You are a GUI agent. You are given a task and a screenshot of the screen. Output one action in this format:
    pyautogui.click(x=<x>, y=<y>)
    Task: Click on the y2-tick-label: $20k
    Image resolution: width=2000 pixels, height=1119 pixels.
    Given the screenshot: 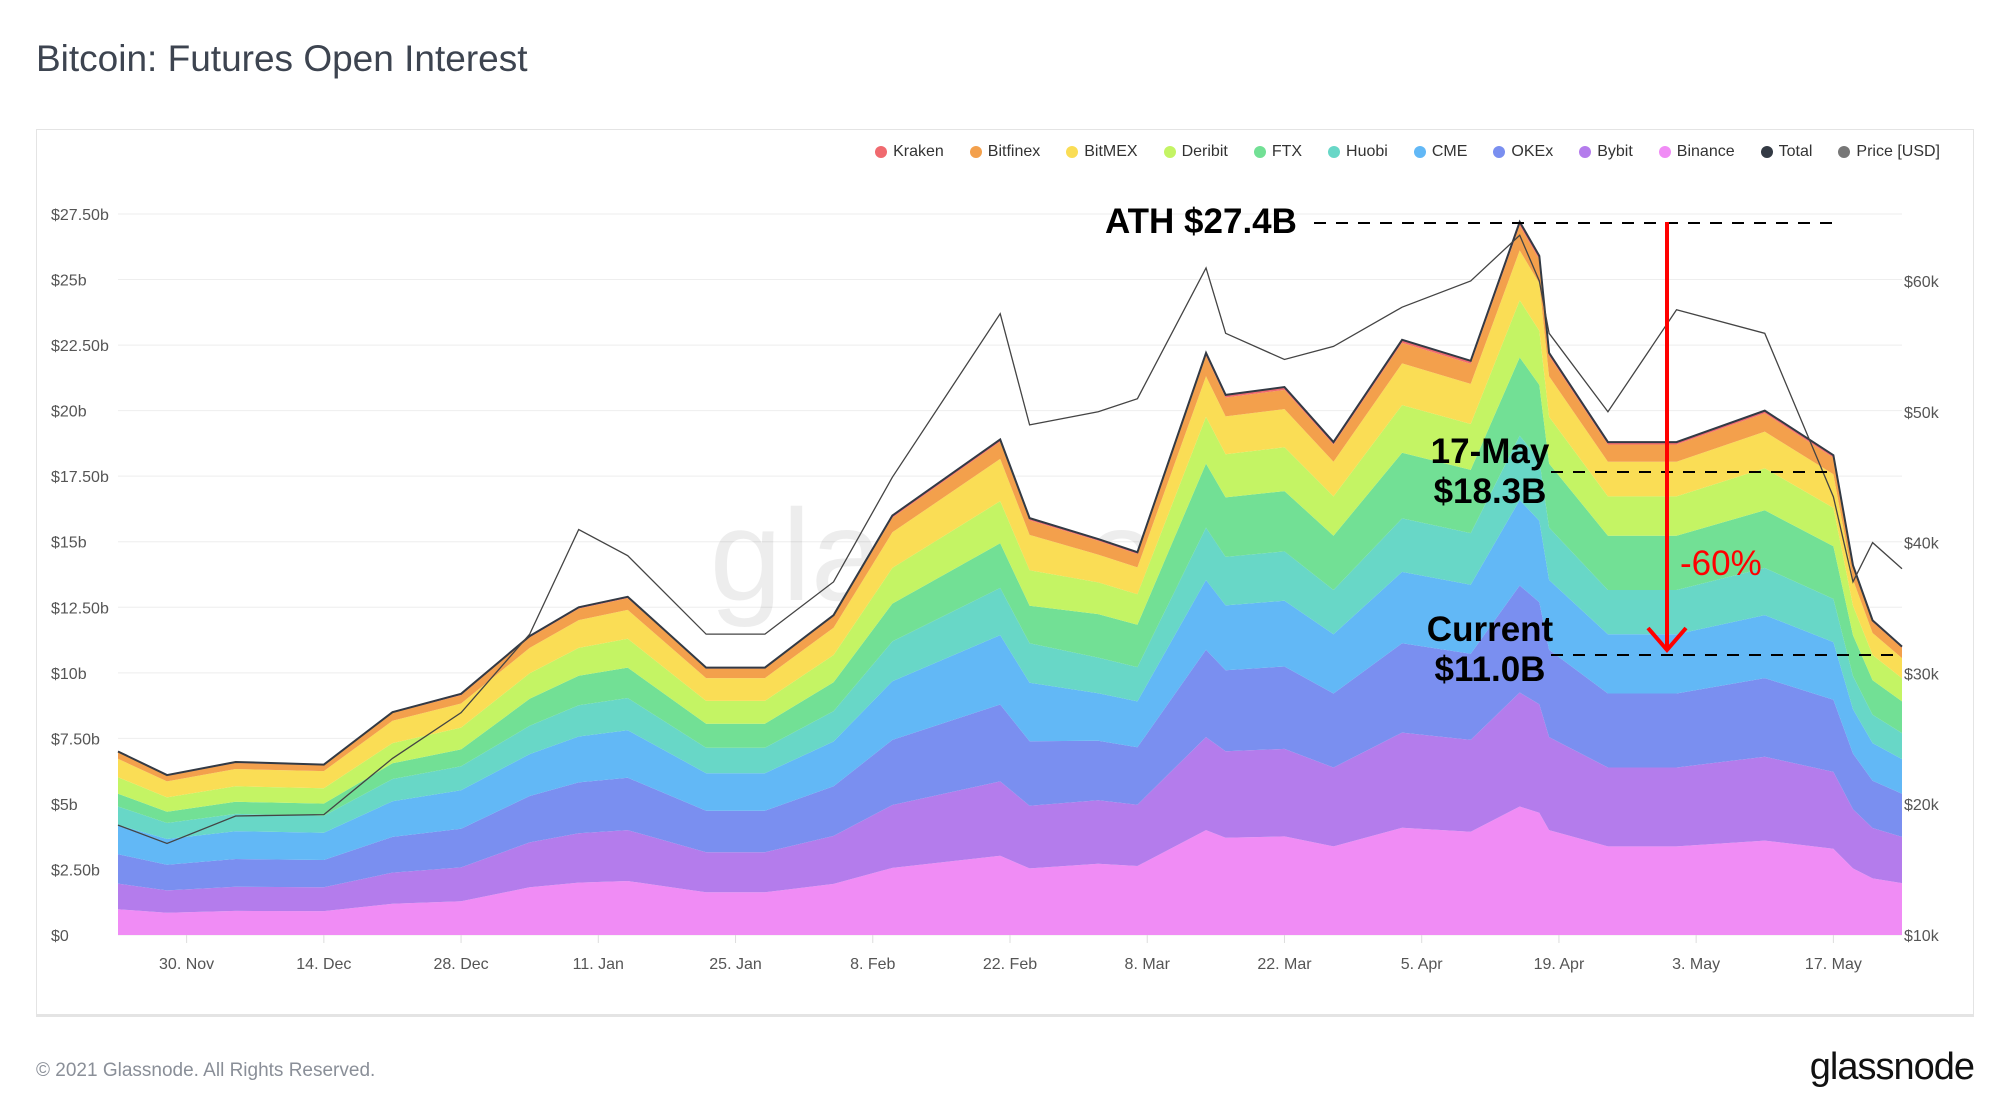 What is the action you would take?
    pyautogui.click(x=1922, y=805)
    